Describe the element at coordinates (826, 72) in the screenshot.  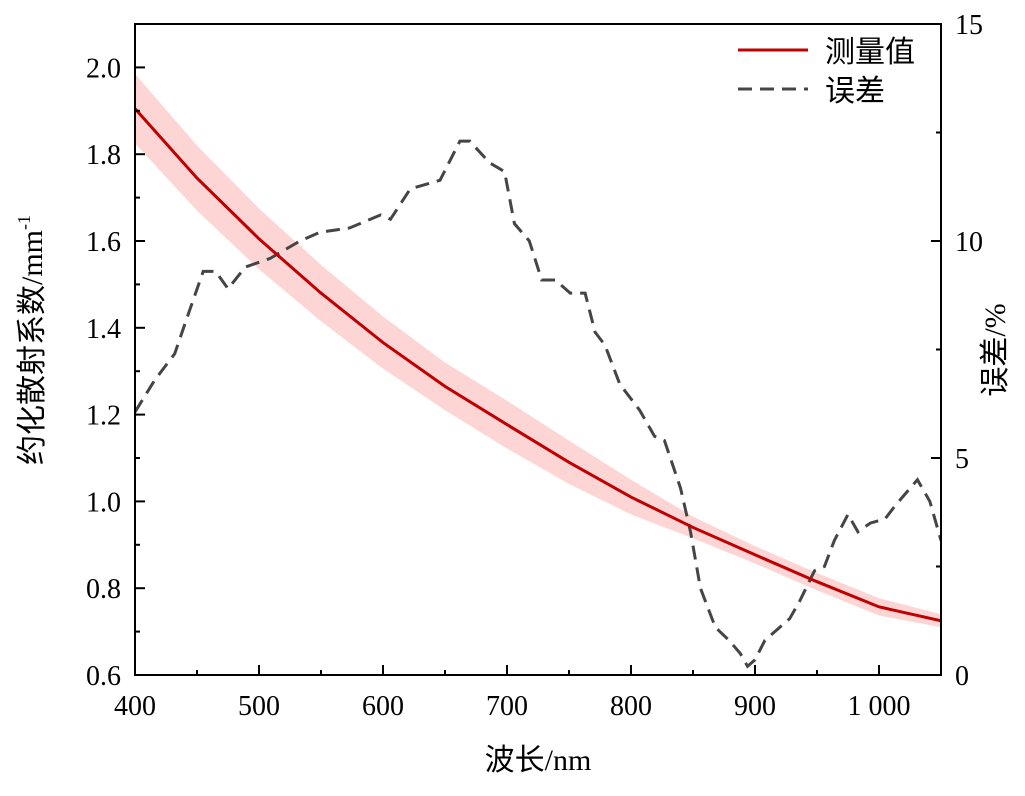
I see `legend: 测量值 误差` at that location.